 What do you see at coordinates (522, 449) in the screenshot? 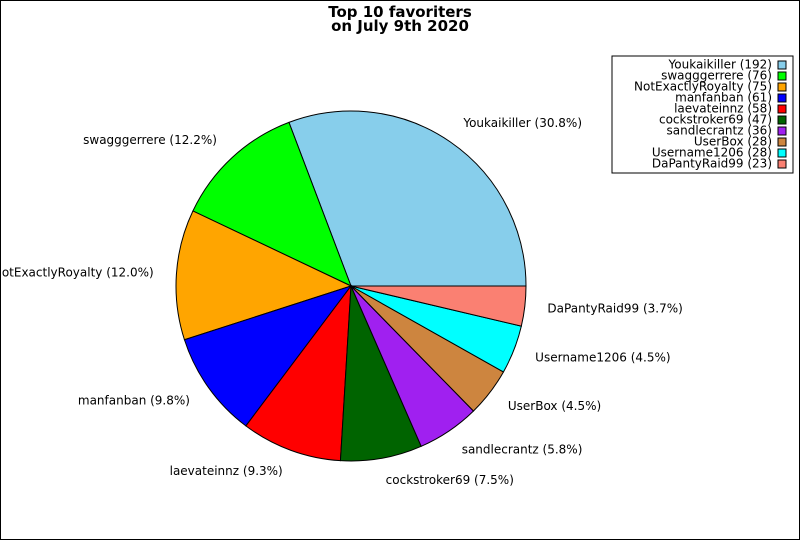
I see `slice-label-sandlecrantz: sandlecrantz (5.8%)` at bounding box center [522, 449].